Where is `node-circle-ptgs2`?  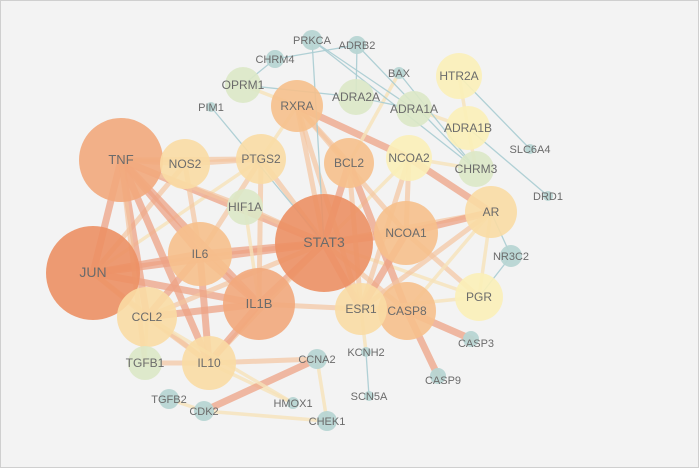
node-circle-ptgs2 is located at coordinates (261, 159).